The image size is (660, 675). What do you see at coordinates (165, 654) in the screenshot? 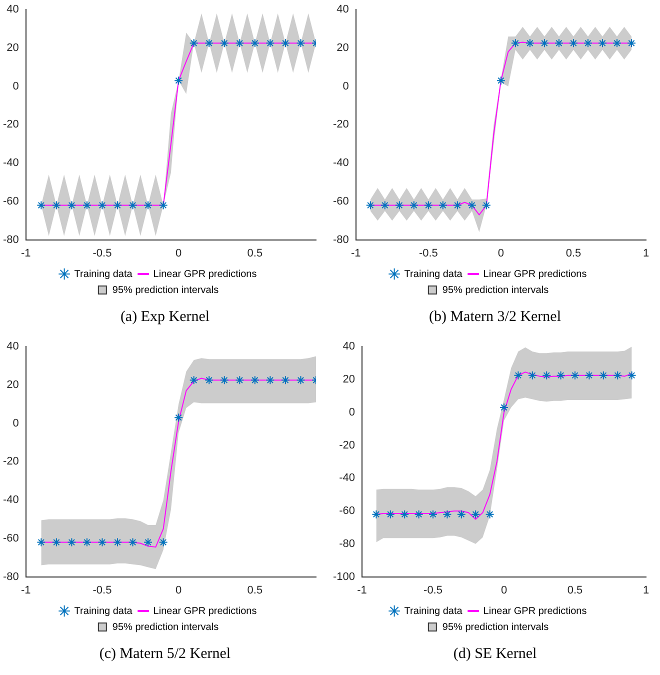
I see `text: (c) Matern 5/2 Kernel` at bounding box center [165, 654].